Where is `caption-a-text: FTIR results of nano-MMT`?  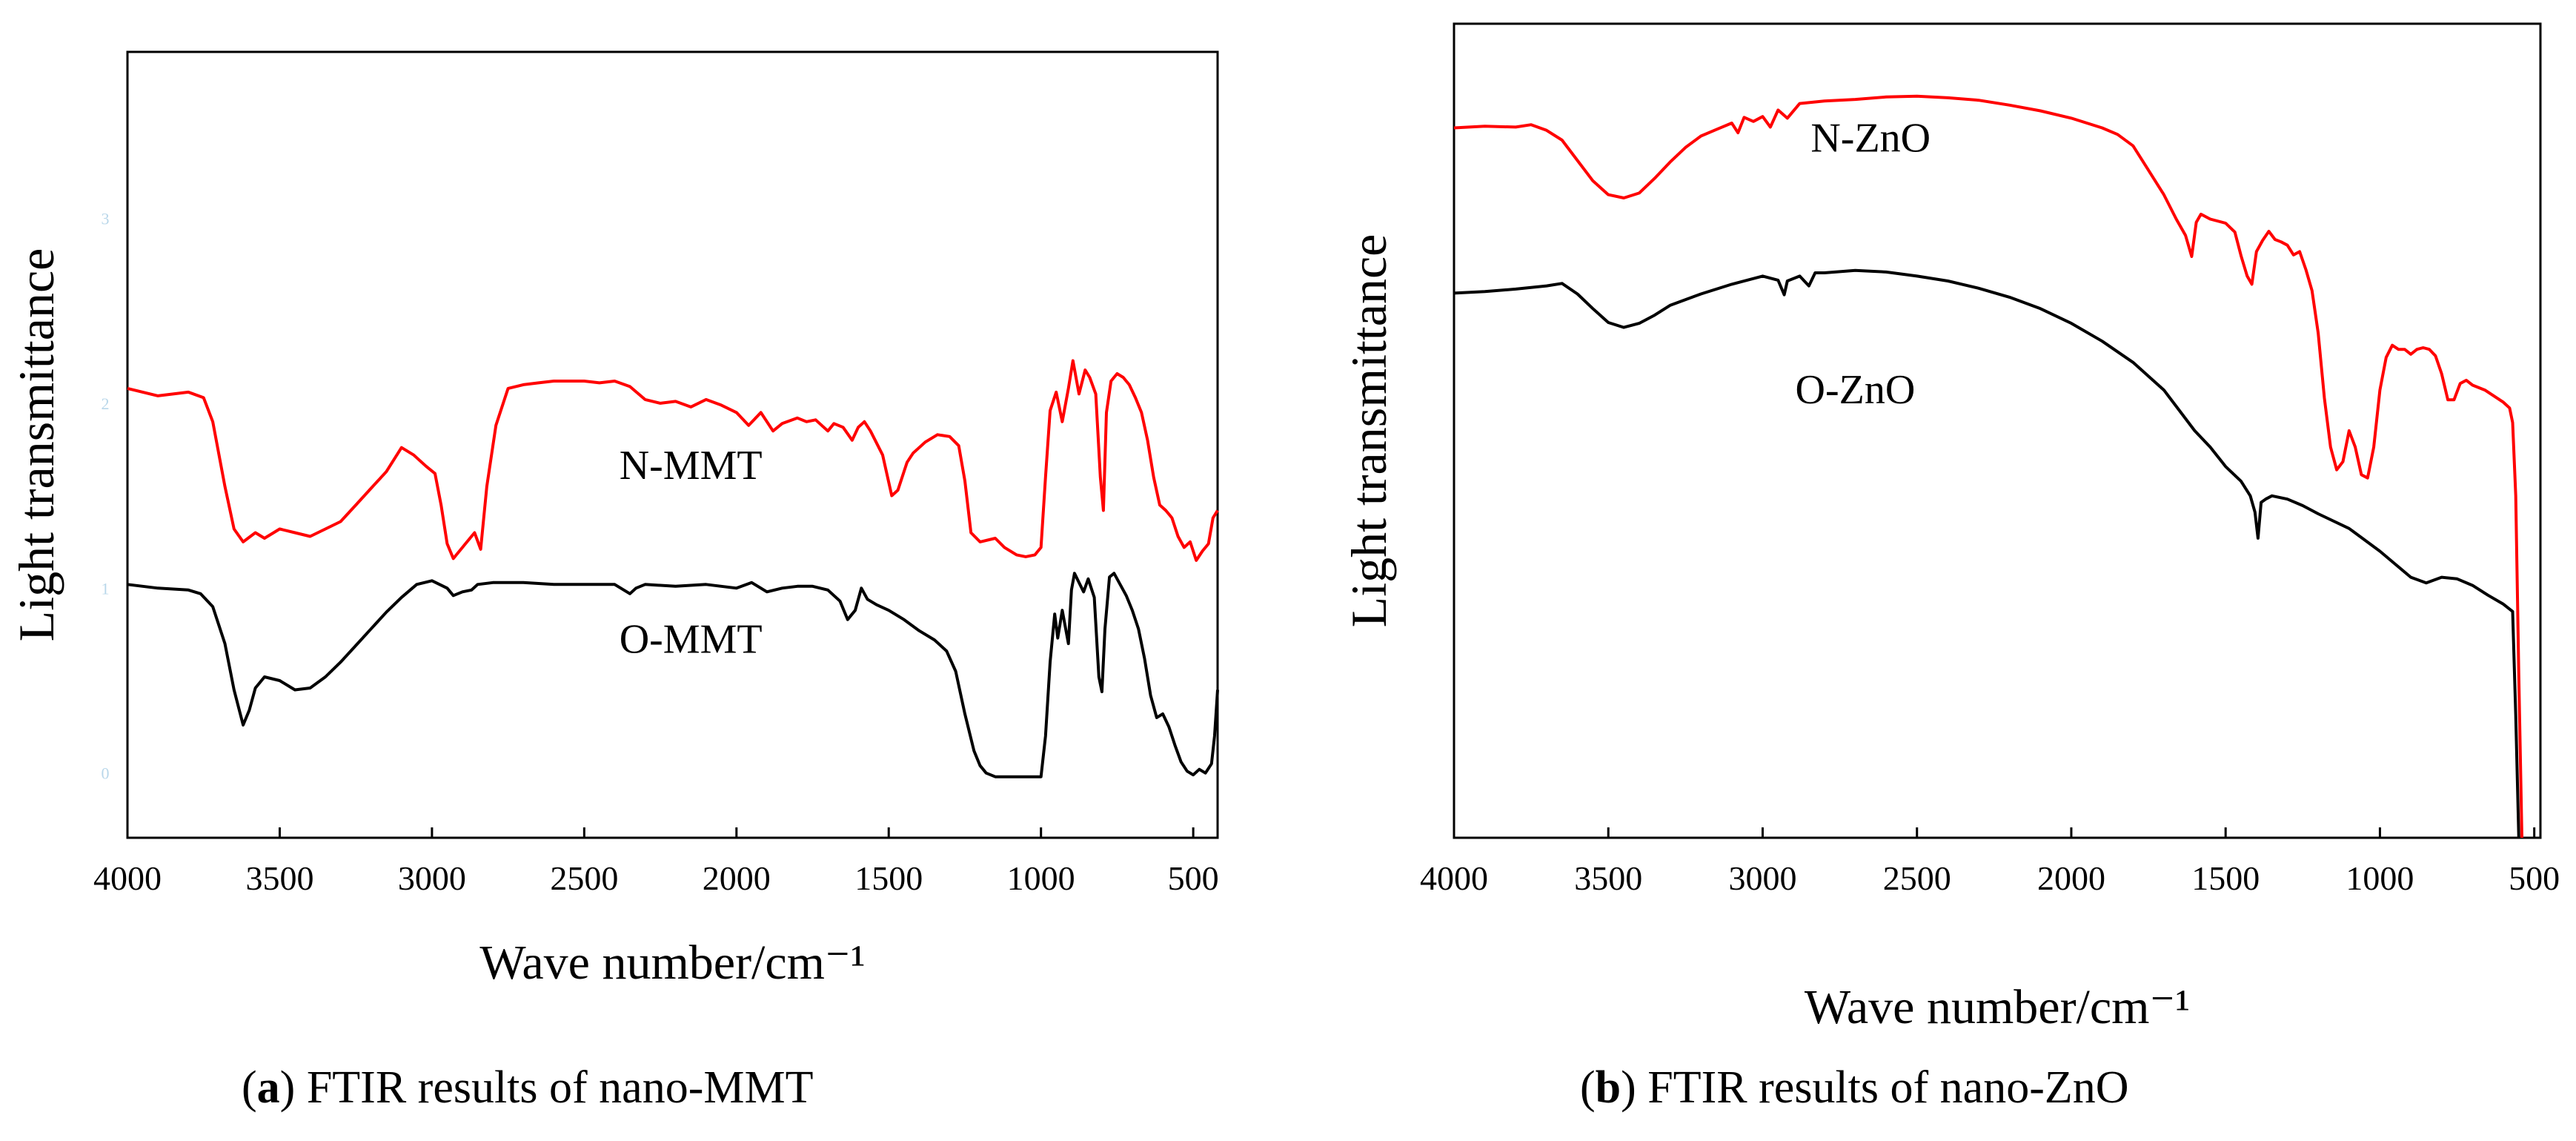
caption-a-text: FTIR results of nano-MMT is located at coordinates (554, 1087).